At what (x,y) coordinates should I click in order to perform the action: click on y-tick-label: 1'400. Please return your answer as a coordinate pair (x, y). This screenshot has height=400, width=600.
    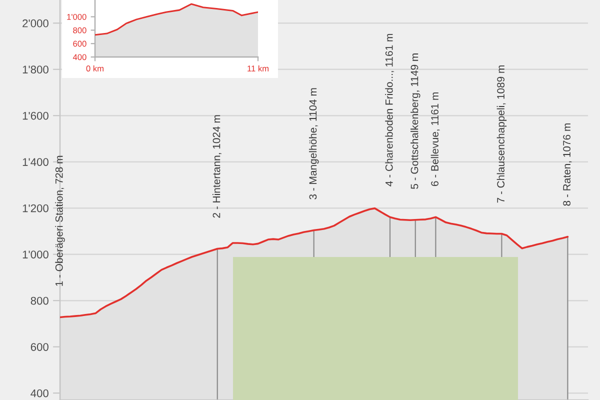
    Looking at the image, I should click on (35, 162).